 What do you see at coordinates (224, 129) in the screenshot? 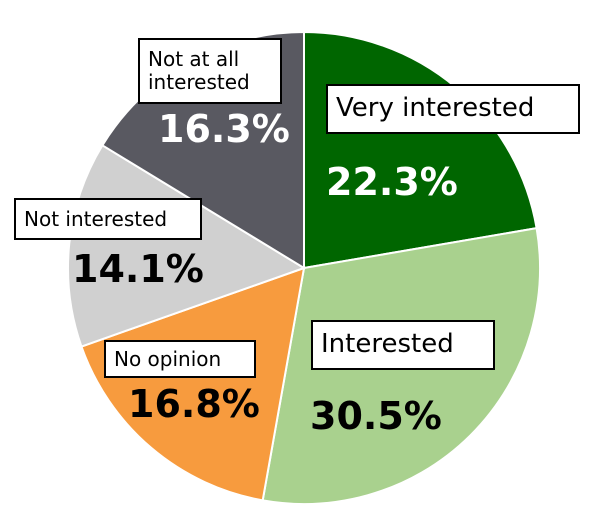
I see `value-label: 16.3%` at bounding box center [224, 129].